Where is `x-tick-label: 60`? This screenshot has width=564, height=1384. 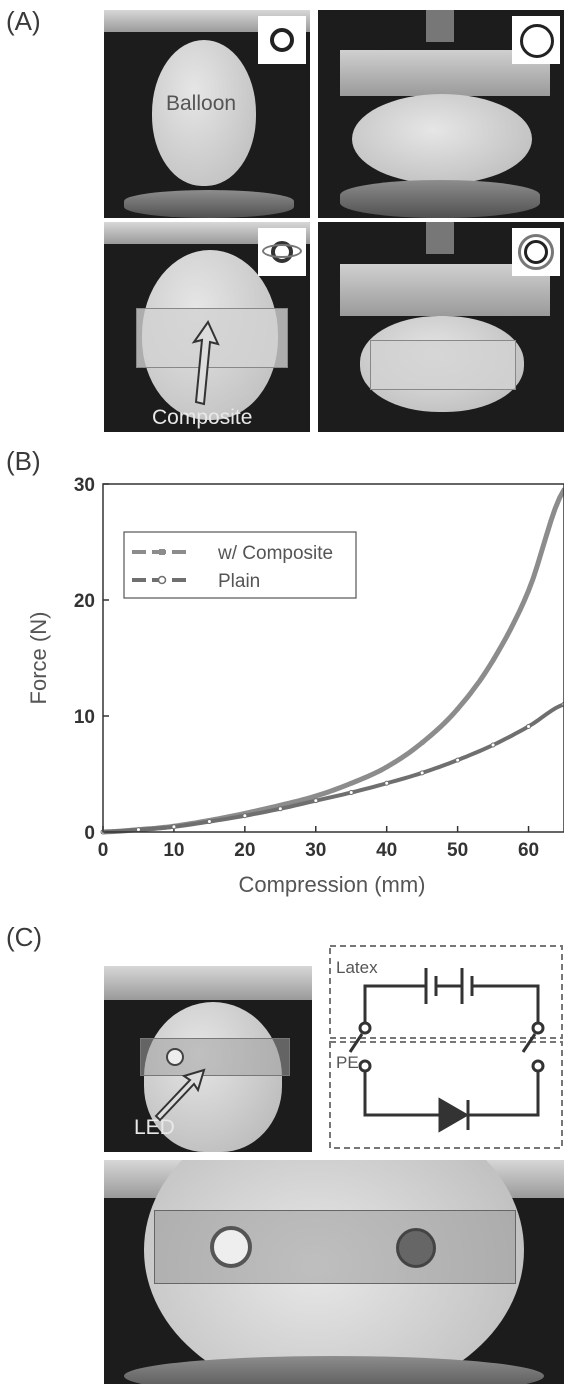 x-tick-label: 60 is located at coordinates (528, 850).